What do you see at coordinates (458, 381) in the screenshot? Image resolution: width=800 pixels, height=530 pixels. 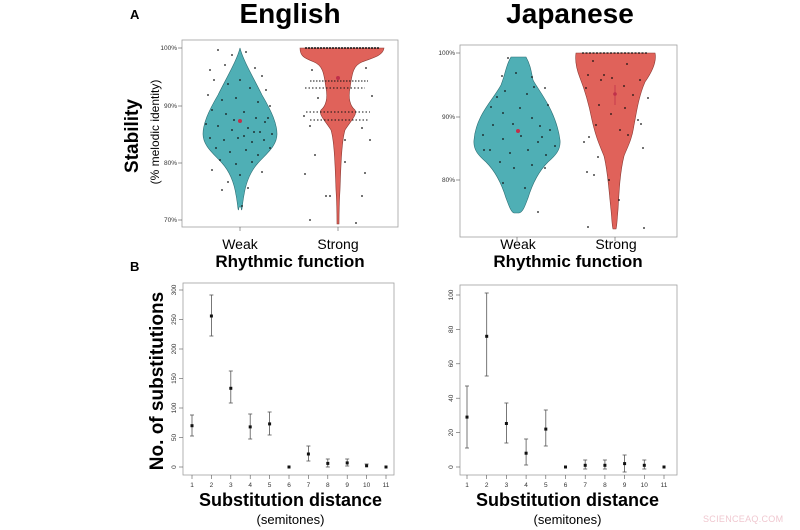 I see `japanese-sub-yaxis` at bounding box center [458, 381].